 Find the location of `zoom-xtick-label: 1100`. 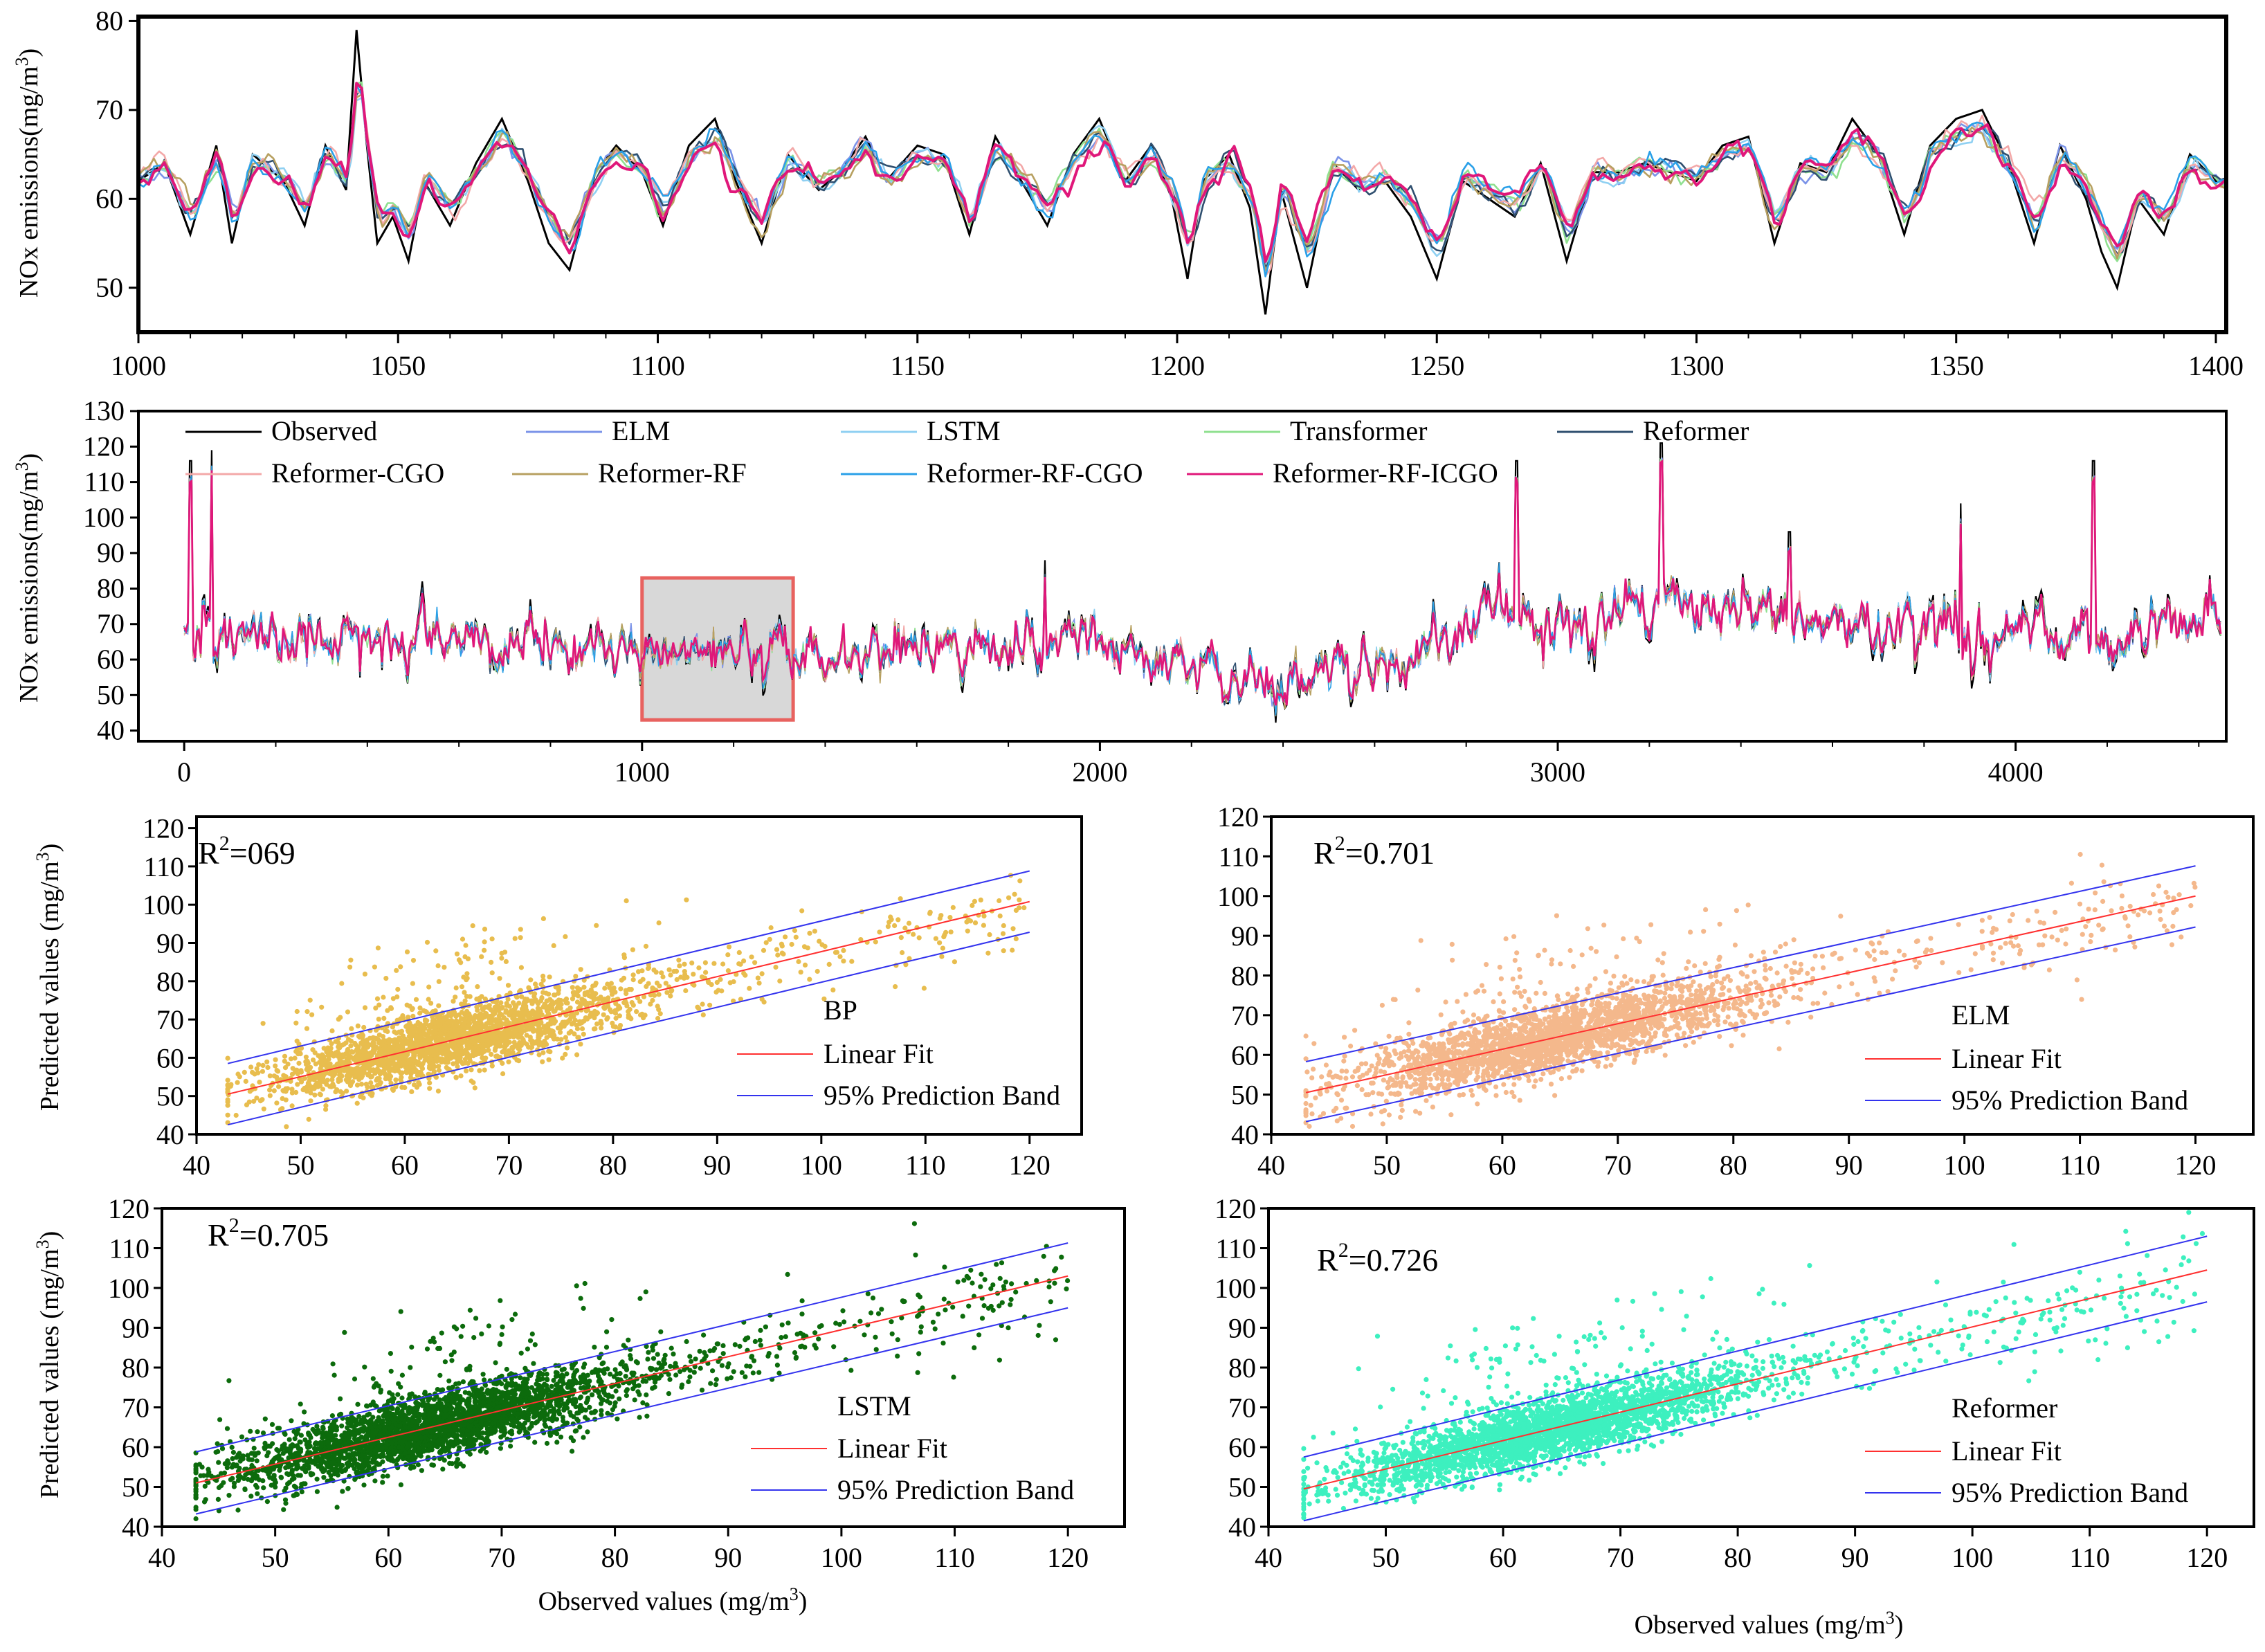

zoom-xtick-label: 1100 is located at coordinates (658, 366).